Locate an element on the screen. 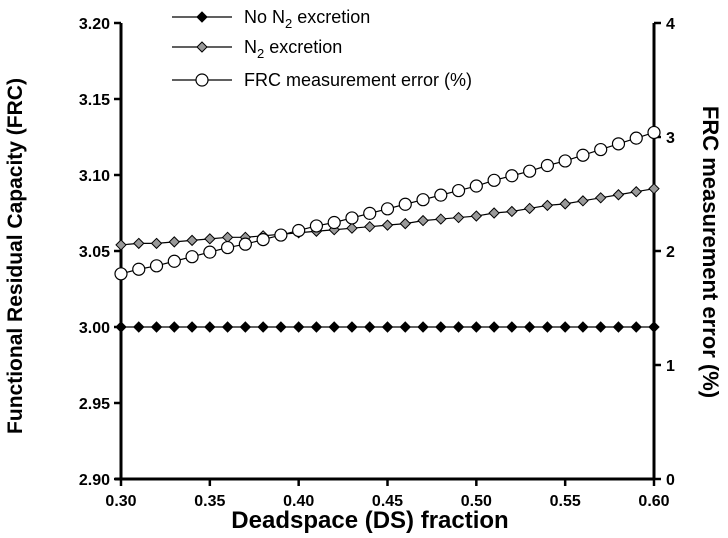 This screenshot has height=538, width=728. x-tick-label: 0.30 is located at coordinates (120, 501).